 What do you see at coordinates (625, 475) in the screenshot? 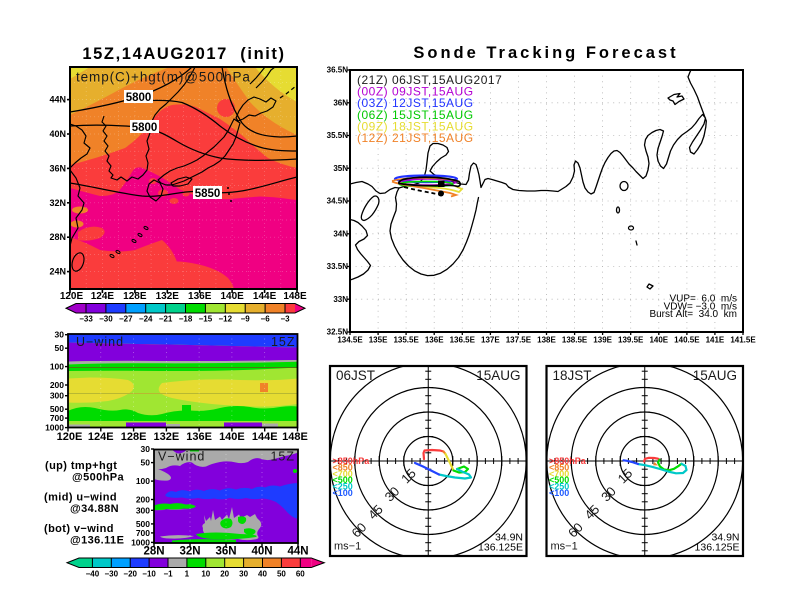
I see `svg-text: 15` at bounding box center [625, 475].